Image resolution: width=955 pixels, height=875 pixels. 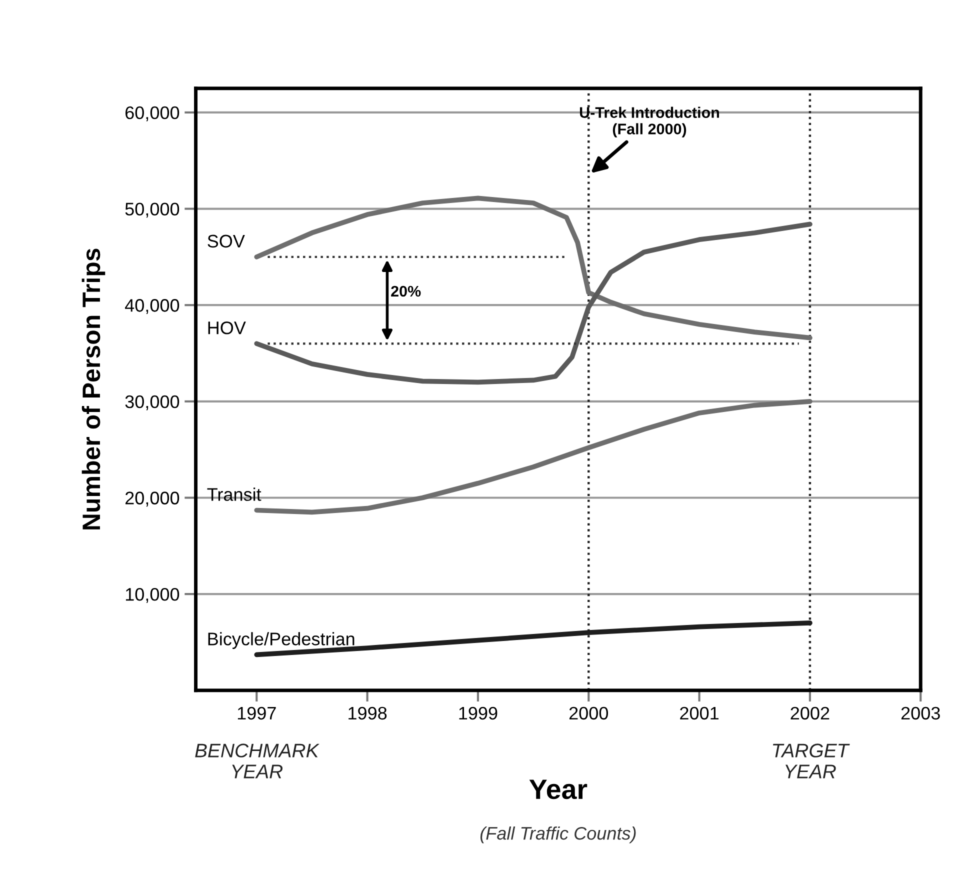 What do you see at coordinates (558, 835) in the screenshot?
I see `text: (Fall Traffic Counts)` at bounding box center [558, 835].